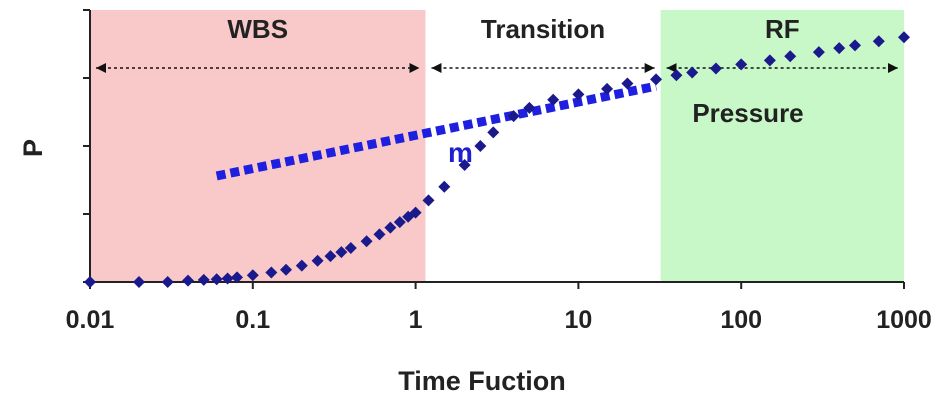 Image resolution: width=936 pixels, height=398 pixels. I want to click on region-label-rf: RF, so click(782, 29).